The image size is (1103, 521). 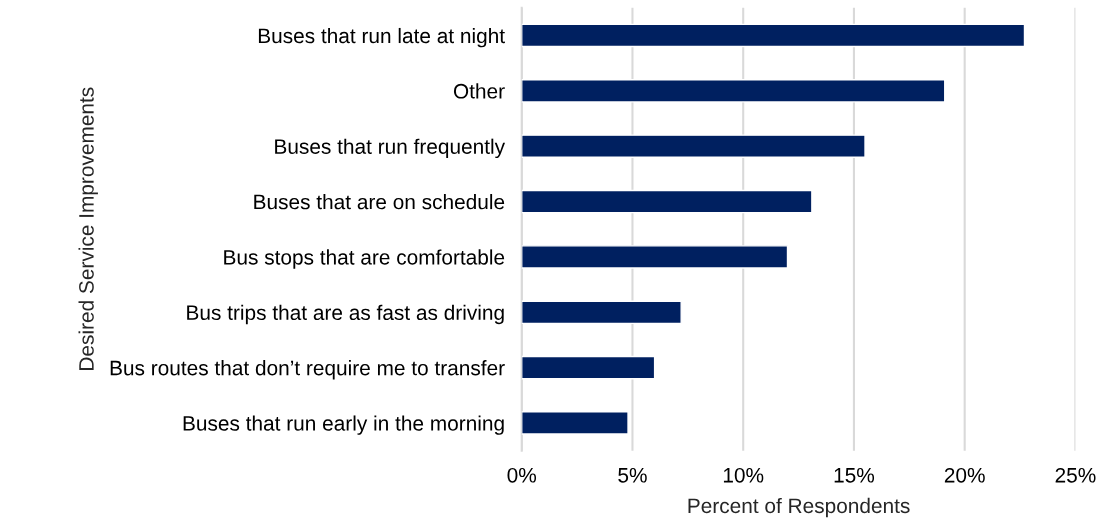 I want to click on y-tick-label: Bus stops that are comfortable, so click(x=364, y=259).